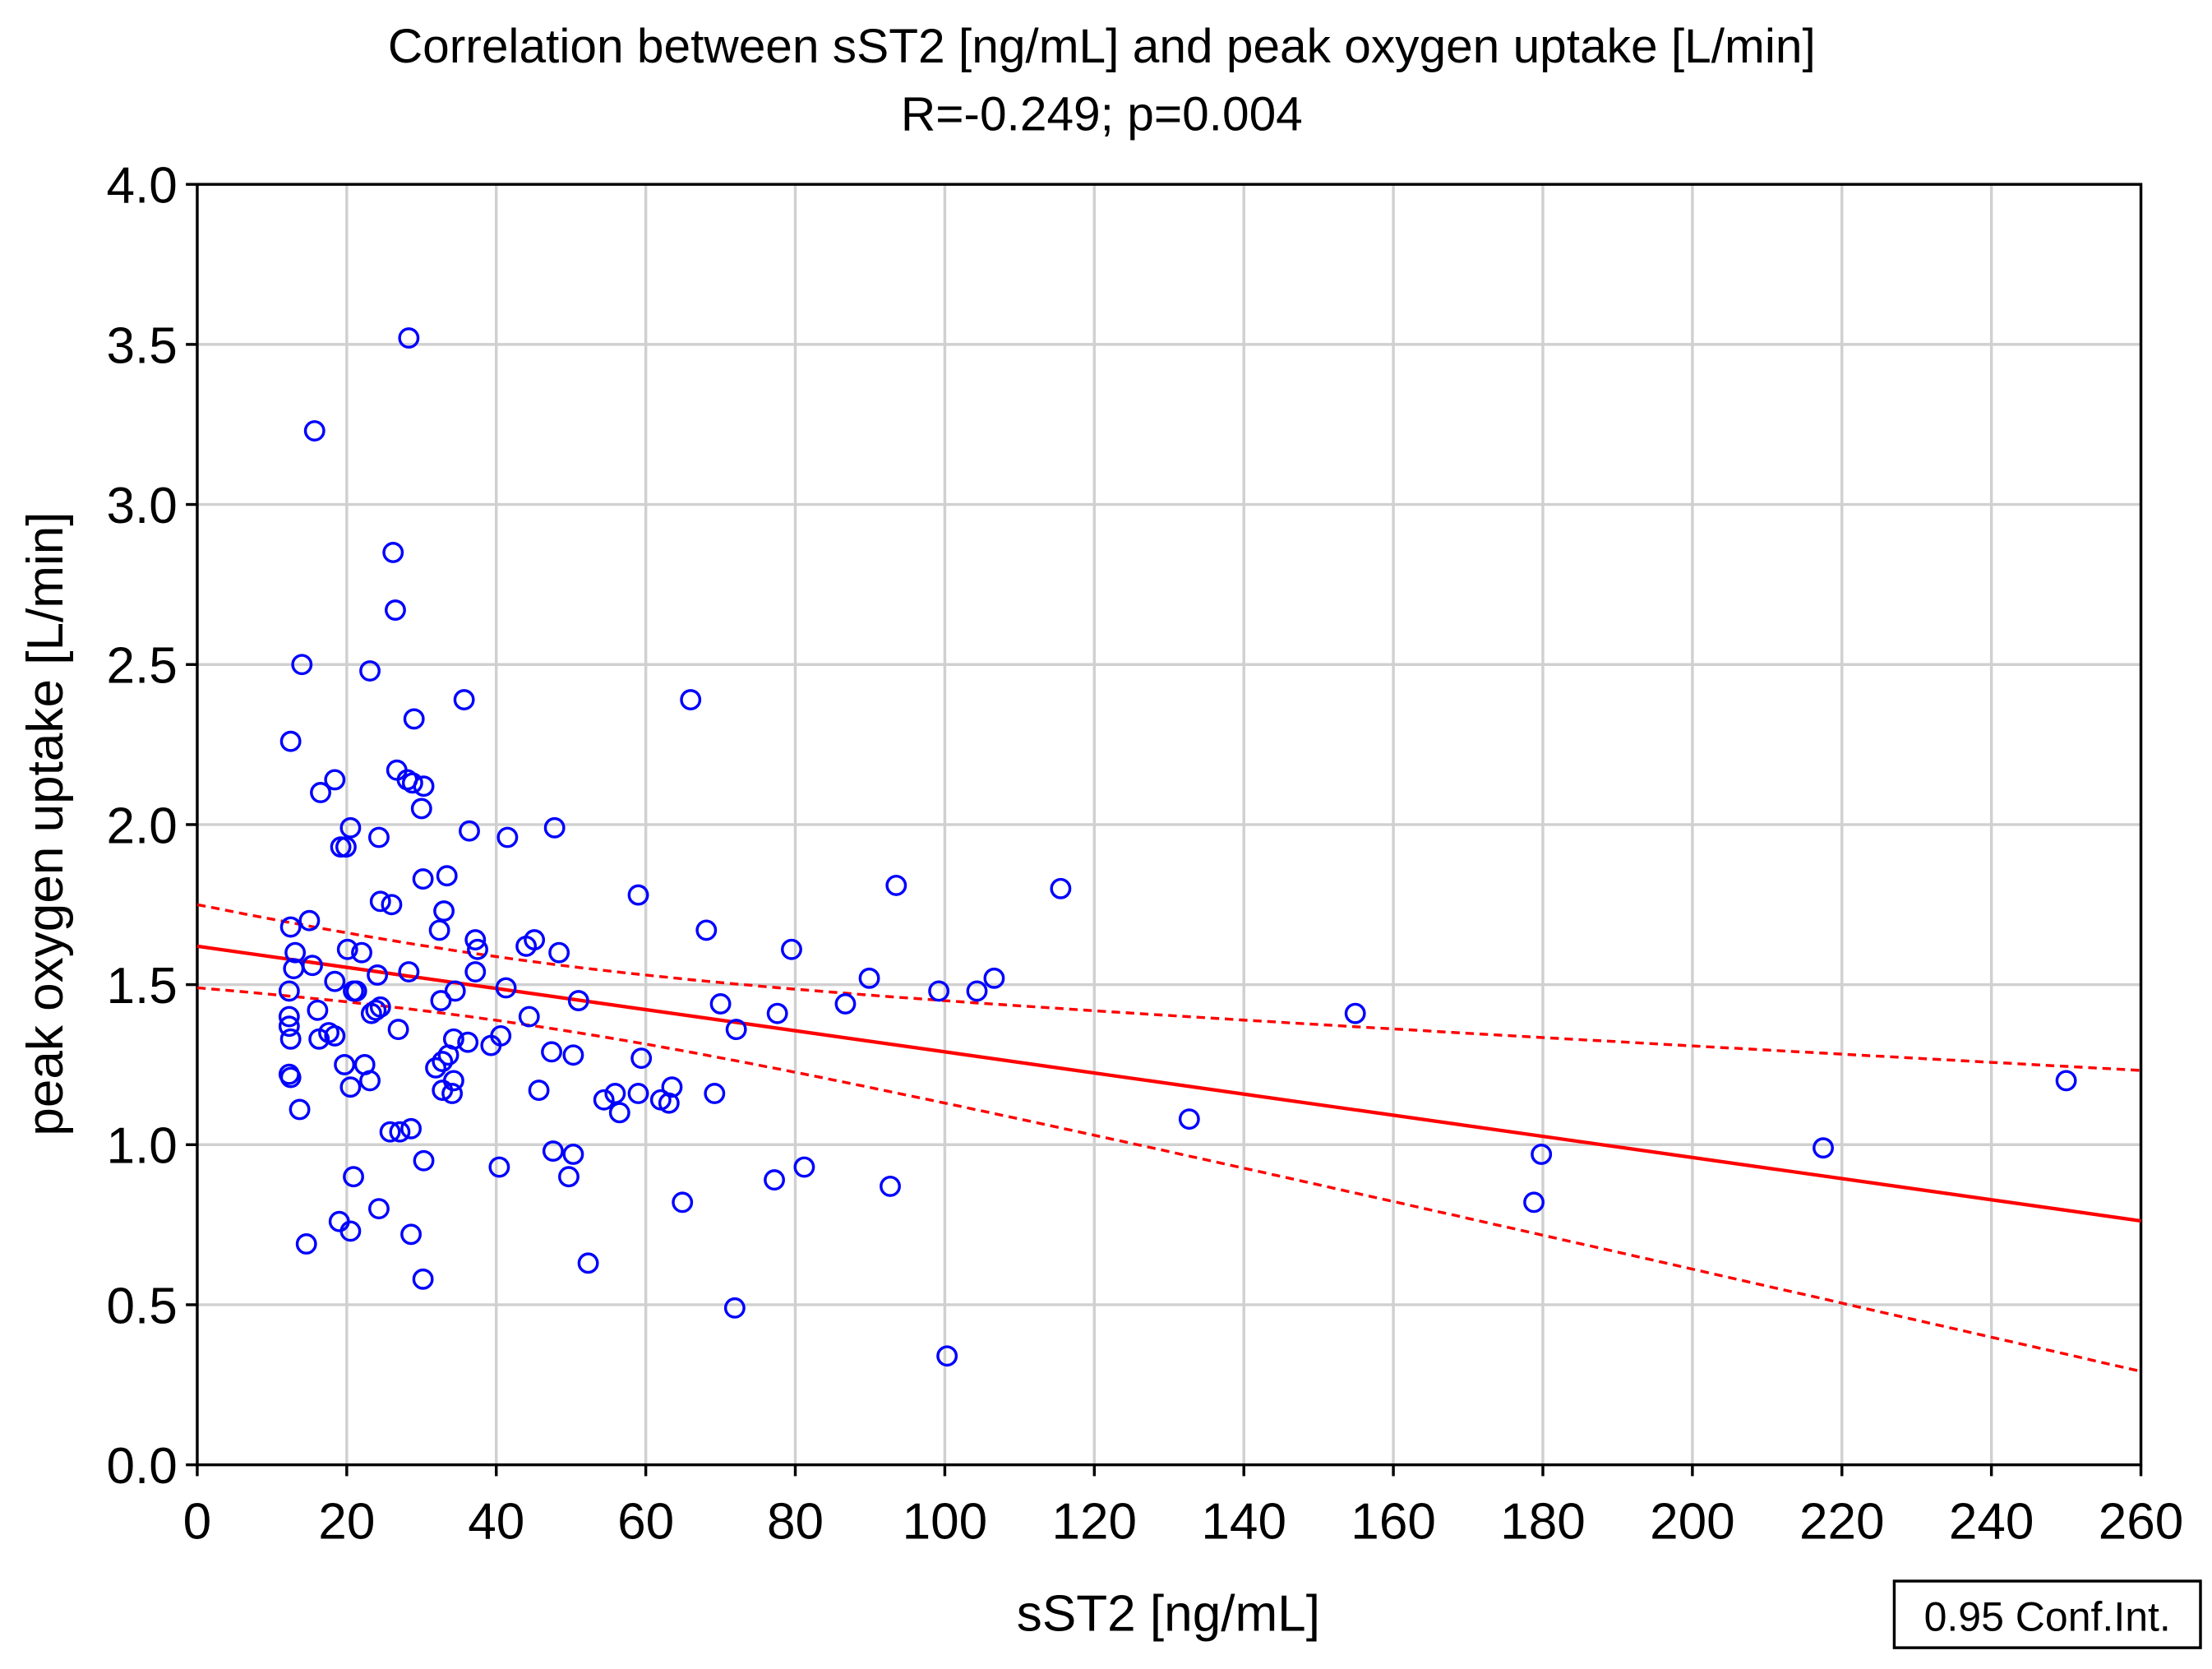 This screenshot has width=2212, height=1669. Describe the element at coordinates (1168, 1613) in the screenshot. I see `x-axis-label: sST2 [ng/mL]` at that location.